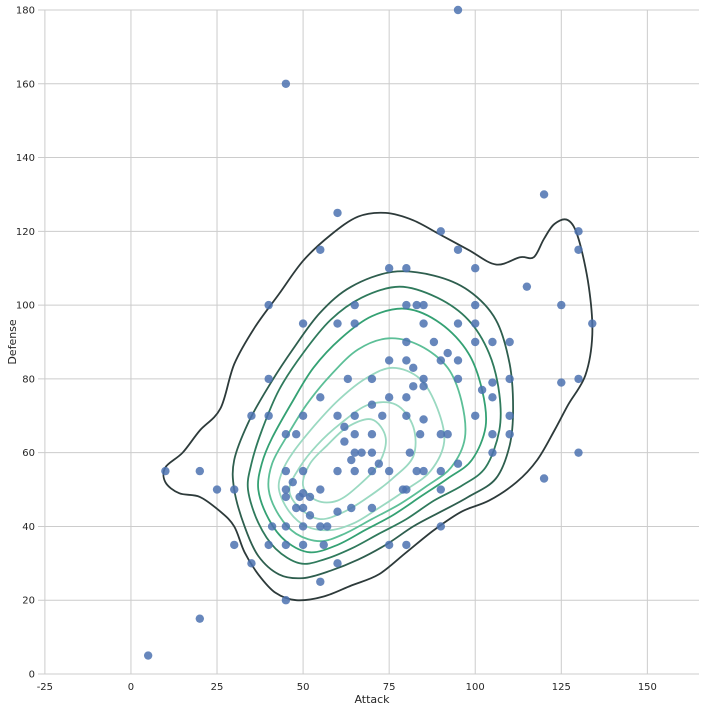 Image resolution: width=705 pixels, height=711 pixels. I want to click on y-tick-label: 180, so click(25, 11).